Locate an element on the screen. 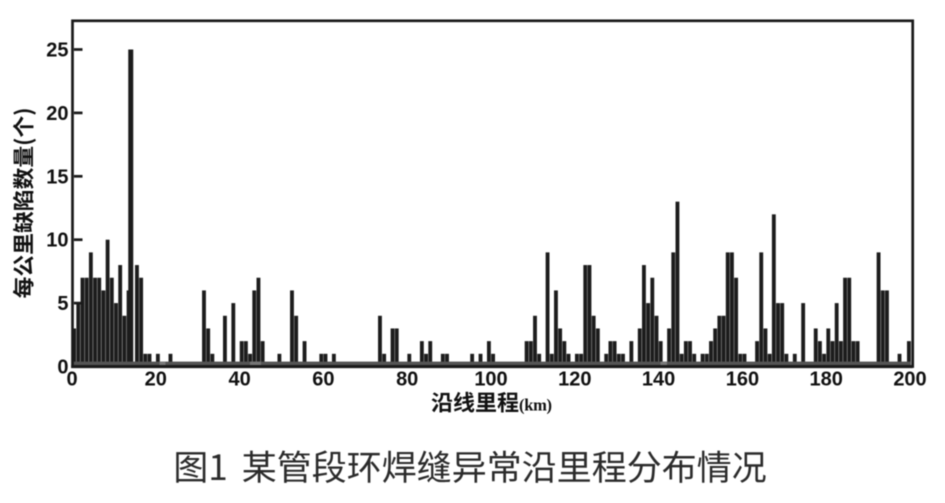 The width and height of the screenshot is (945, 503). svg-text: 10 is located at coordinates (57, 241).